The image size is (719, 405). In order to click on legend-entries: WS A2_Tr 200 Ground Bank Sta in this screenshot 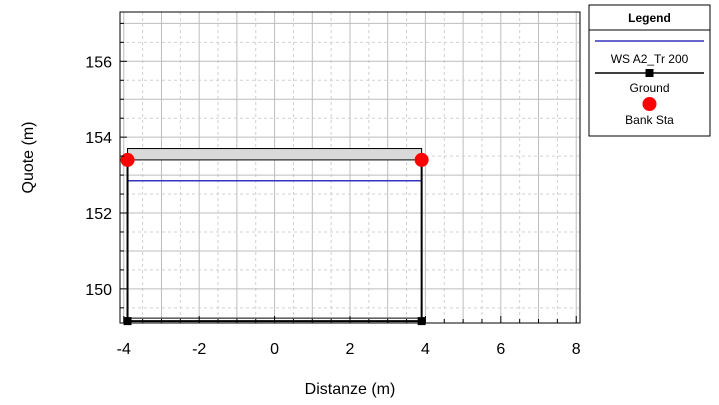, I will do `click(649, 83)`.